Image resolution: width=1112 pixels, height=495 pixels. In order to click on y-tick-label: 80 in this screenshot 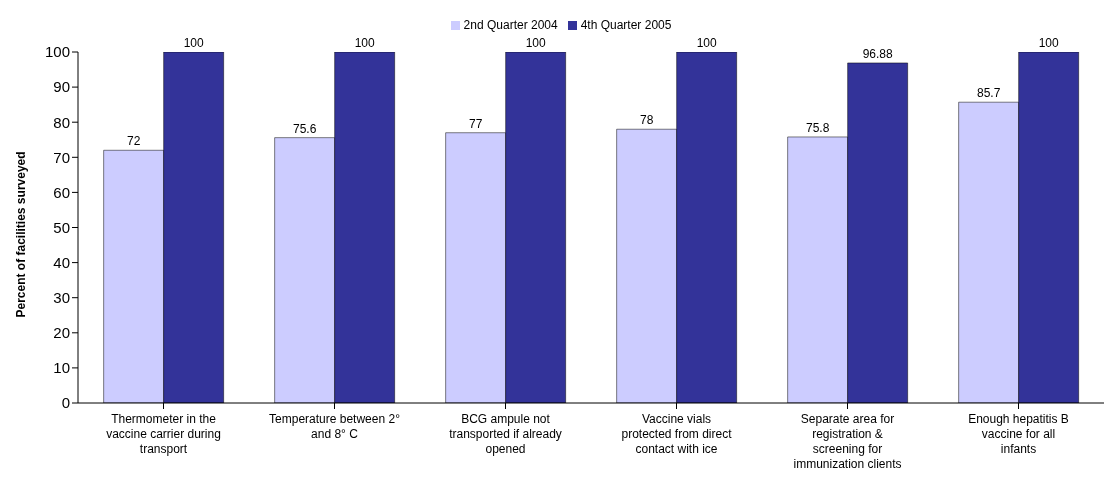, I will do `click(61, 122)`.